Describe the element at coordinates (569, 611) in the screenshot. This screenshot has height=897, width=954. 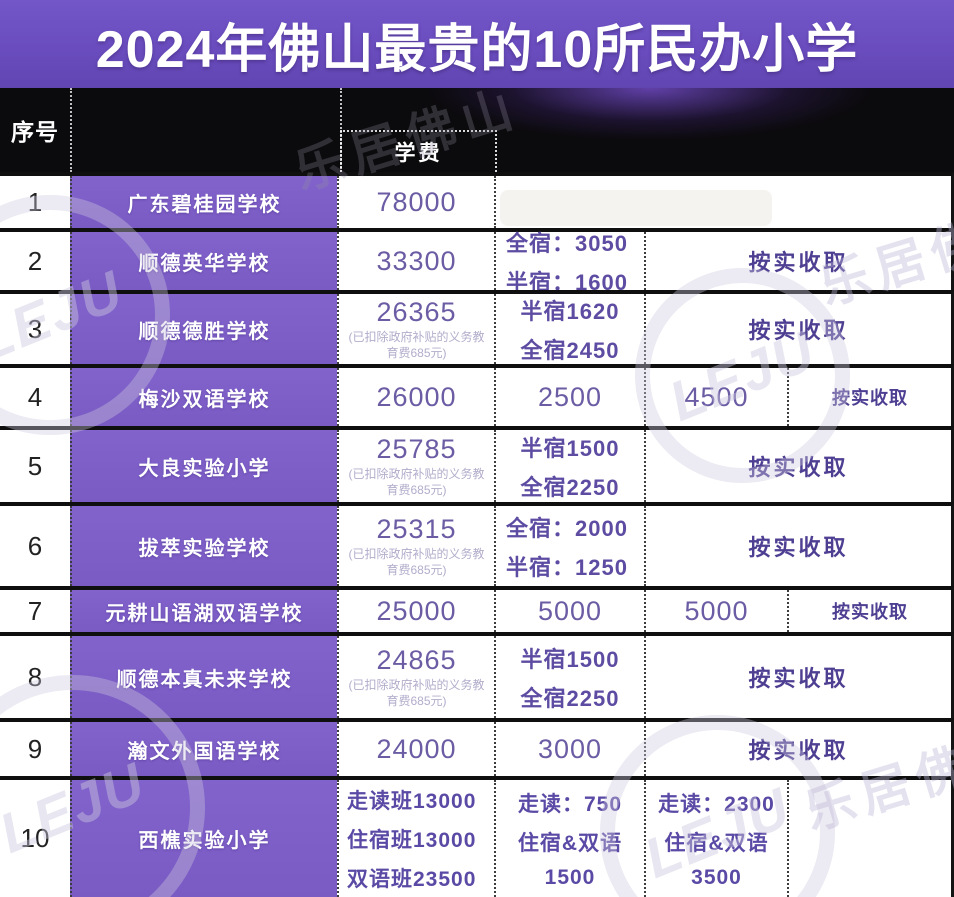
I see `cell-fee-1: 5000` at that location.